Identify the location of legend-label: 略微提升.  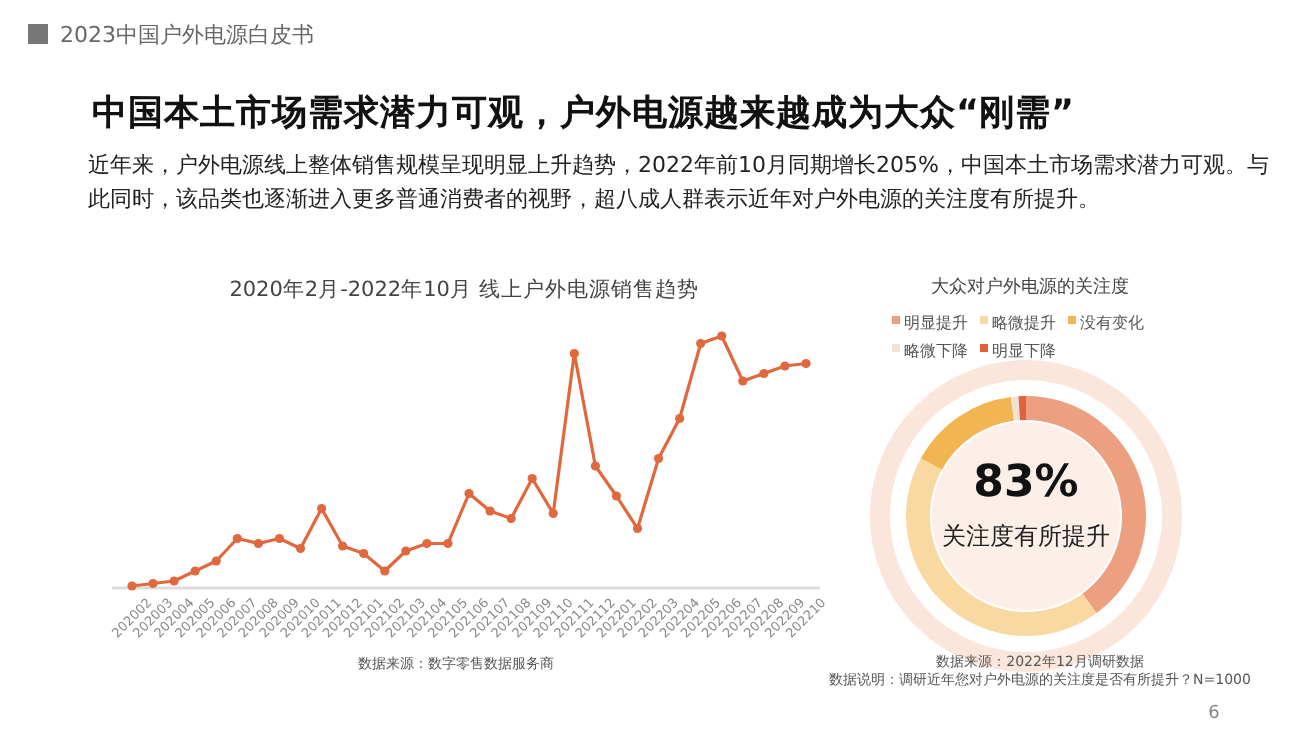
(1024, 323).